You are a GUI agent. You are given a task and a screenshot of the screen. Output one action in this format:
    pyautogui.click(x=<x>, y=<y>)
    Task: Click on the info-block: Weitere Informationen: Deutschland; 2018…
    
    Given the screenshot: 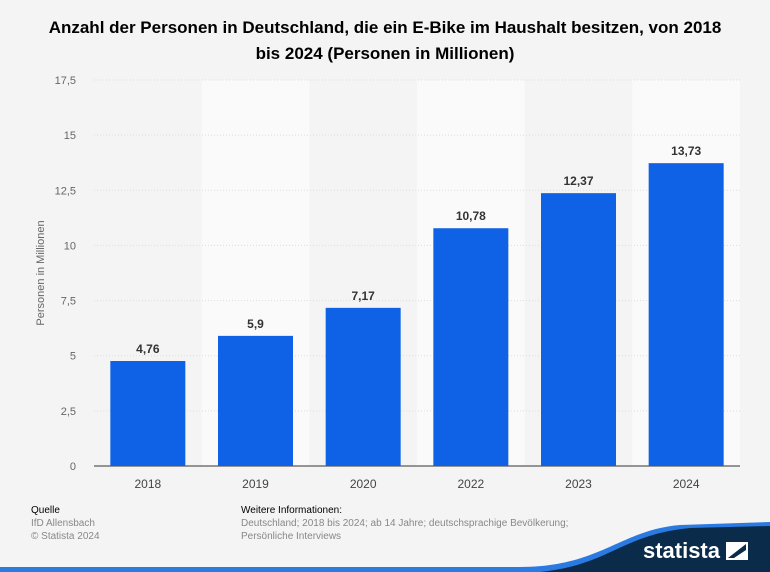 What is the action you would take?
    pyautogui.click(x=404, y=523)
    